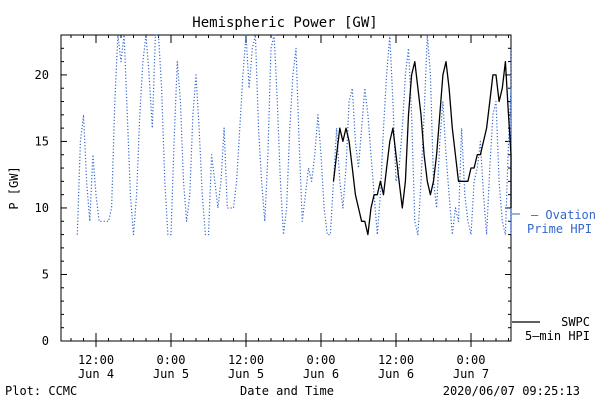 Image resolution: width=600 pixels, height=400 pixels. I want to click on footer-timestamp: 2020/06/07 09:25:13, so click(511, 391).